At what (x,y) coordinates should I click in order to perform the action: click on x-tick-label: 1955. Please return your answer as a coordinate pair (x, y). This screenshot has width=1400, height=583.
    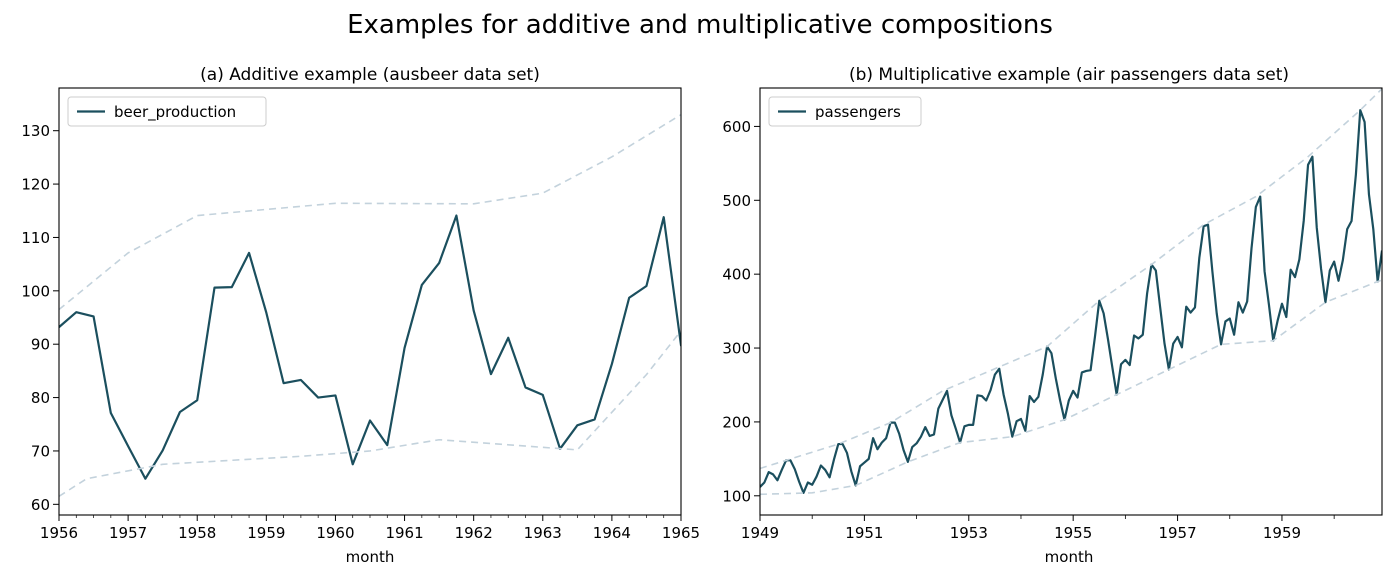
    Looking at the image, I should click on (1073, 533).